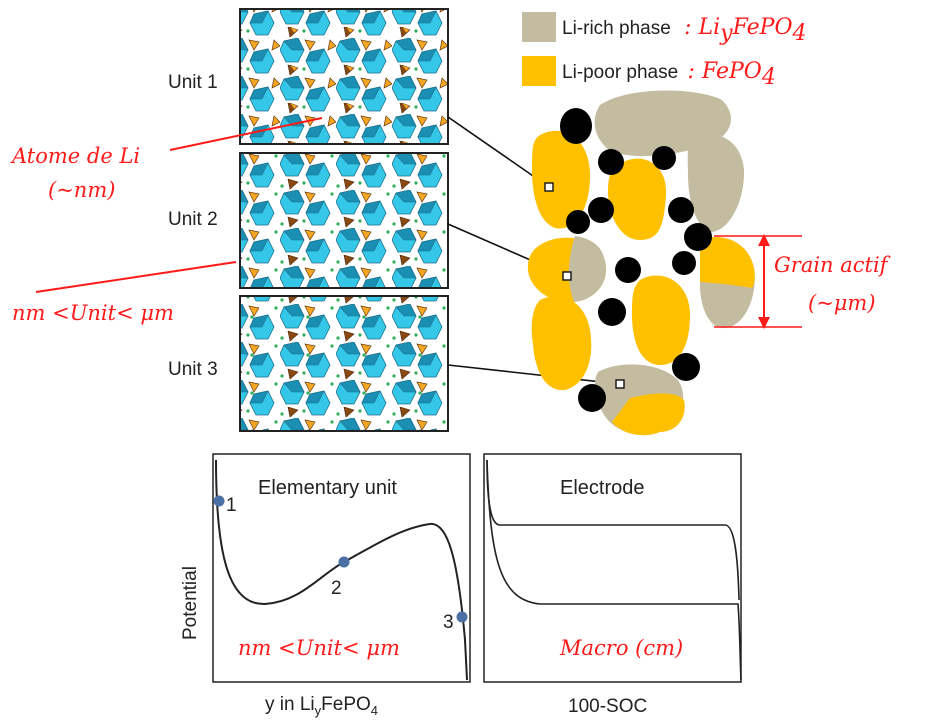 This screenshot has height=720, width=927. Describe the element at coordinates (319, 648) in the screenshot. I see `plot-left-scale: nm <Unit< μm` at that location.